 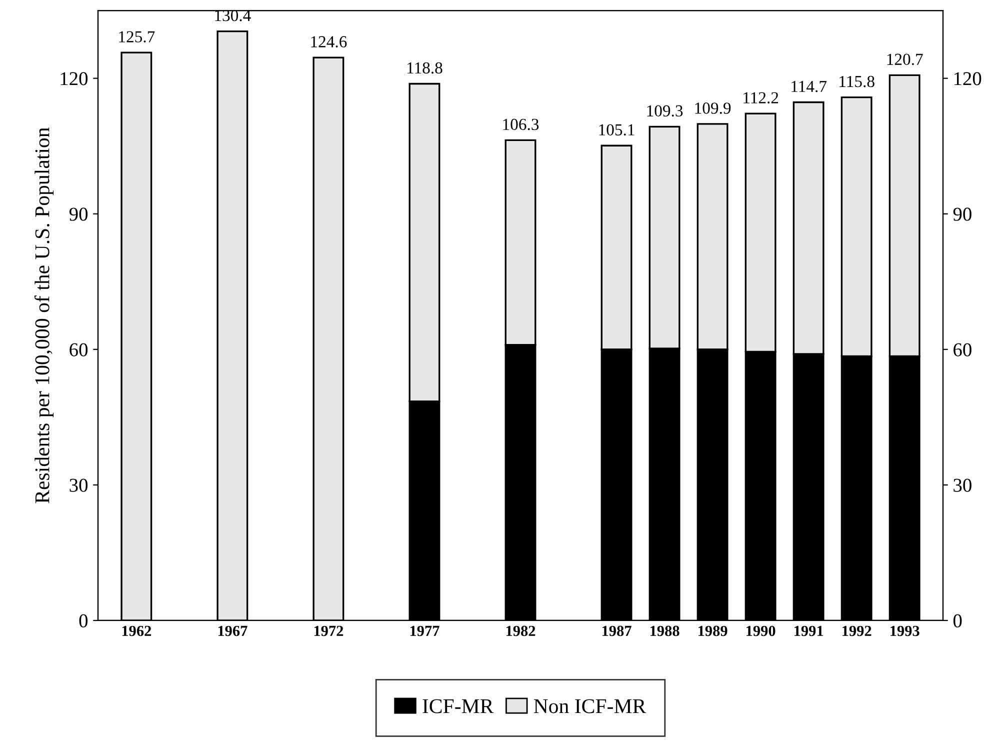 What do you see at coordinates (137, 631) in the screenshot?
I see `x-tick-label: 1962` at bounding box center [137, 631].